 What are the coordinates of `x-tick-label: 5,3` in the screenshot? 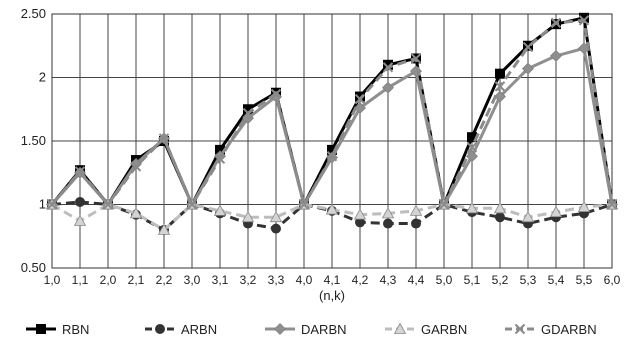 It's located at (528, 280).